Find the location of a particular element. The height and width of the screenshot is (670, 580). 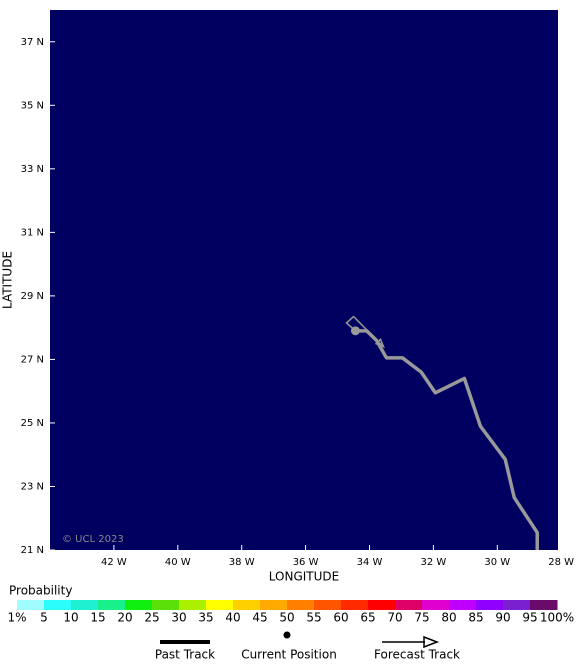

colorbar-tick-label: 75 is located at coordinates (421, 618).